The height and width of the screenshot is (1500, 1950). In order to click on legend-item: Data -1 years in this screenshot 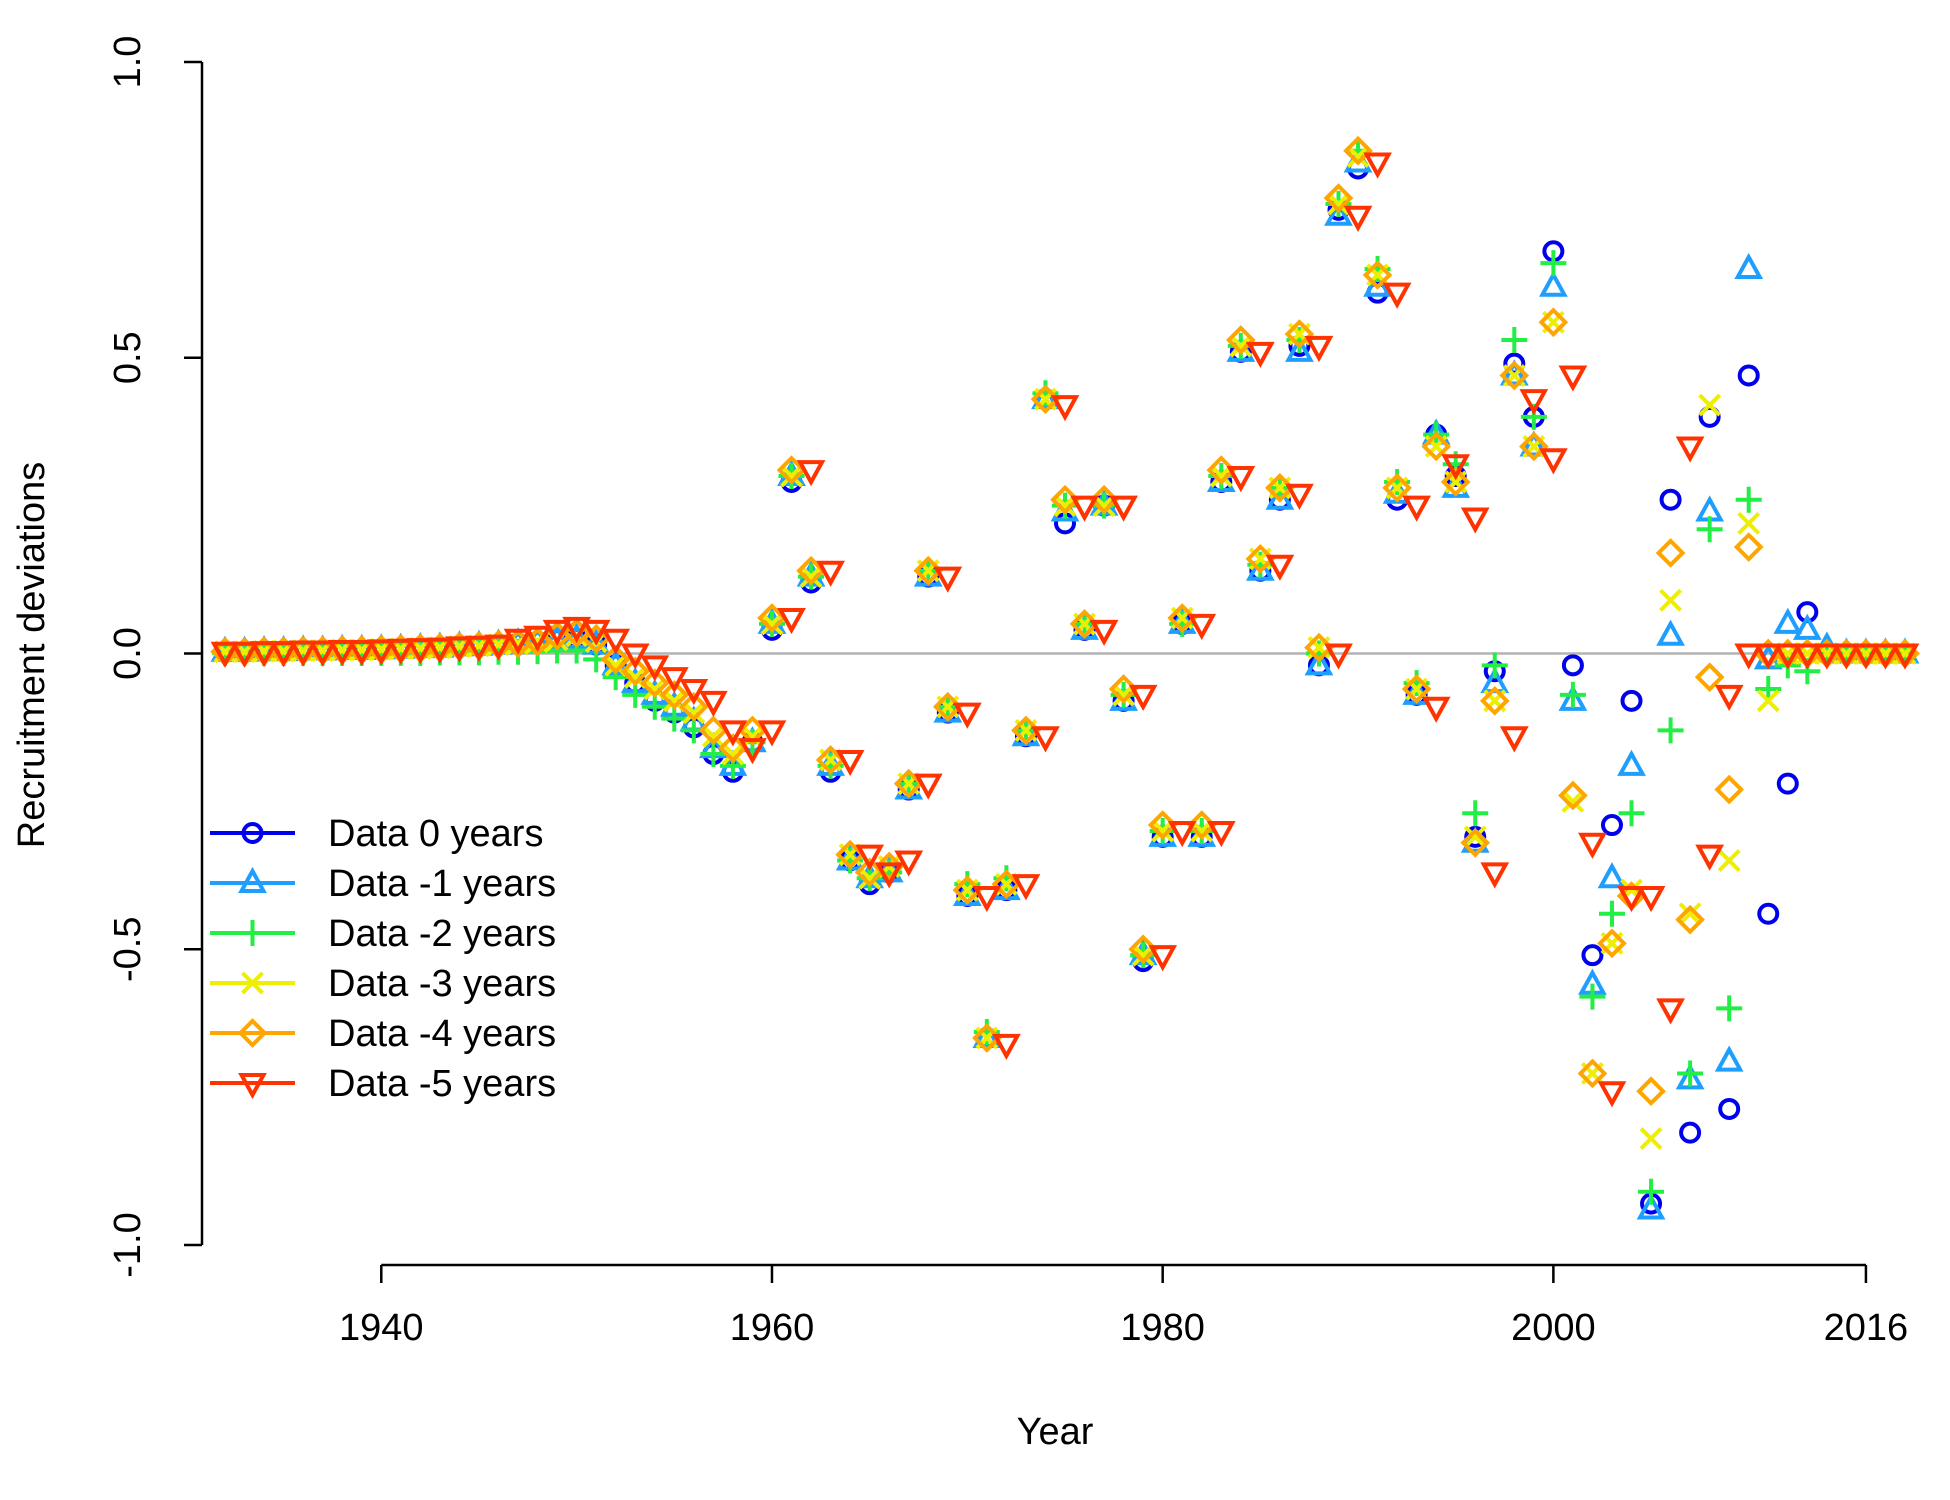, I will do `click(383, 884)`.